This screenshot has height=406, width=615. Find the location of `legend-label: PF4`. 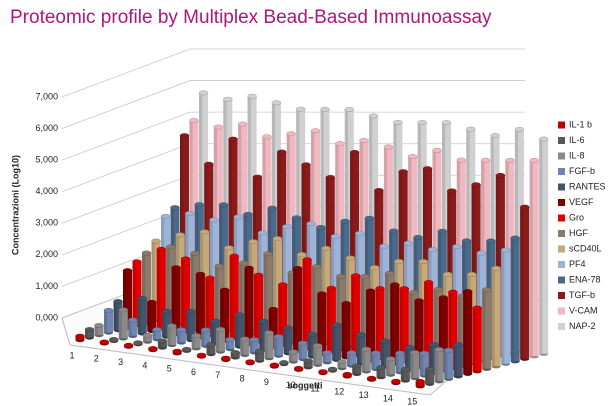

legend-label: PF4 is located at coordinates (577, 264).